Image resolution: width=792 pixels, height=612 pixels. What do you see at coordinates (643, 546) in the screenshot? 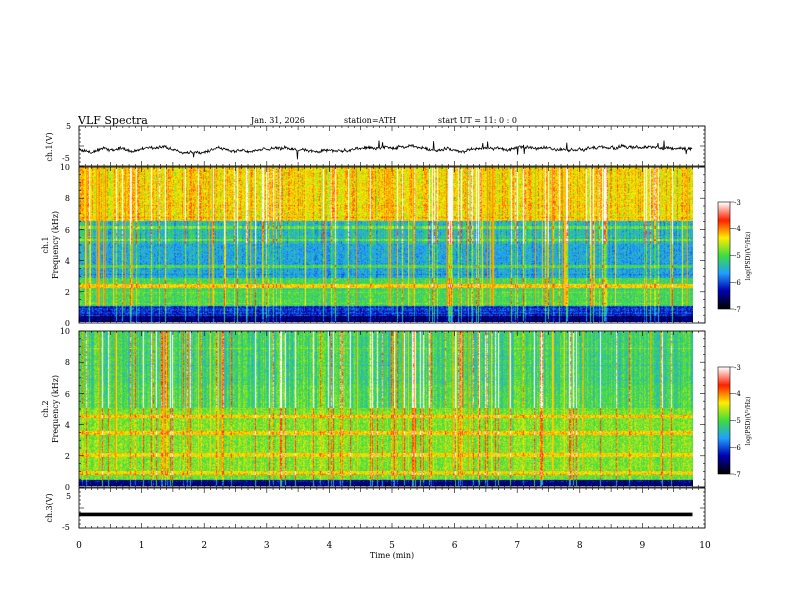
I see `x-tick-label: 9` at bounding box center [643, 546].